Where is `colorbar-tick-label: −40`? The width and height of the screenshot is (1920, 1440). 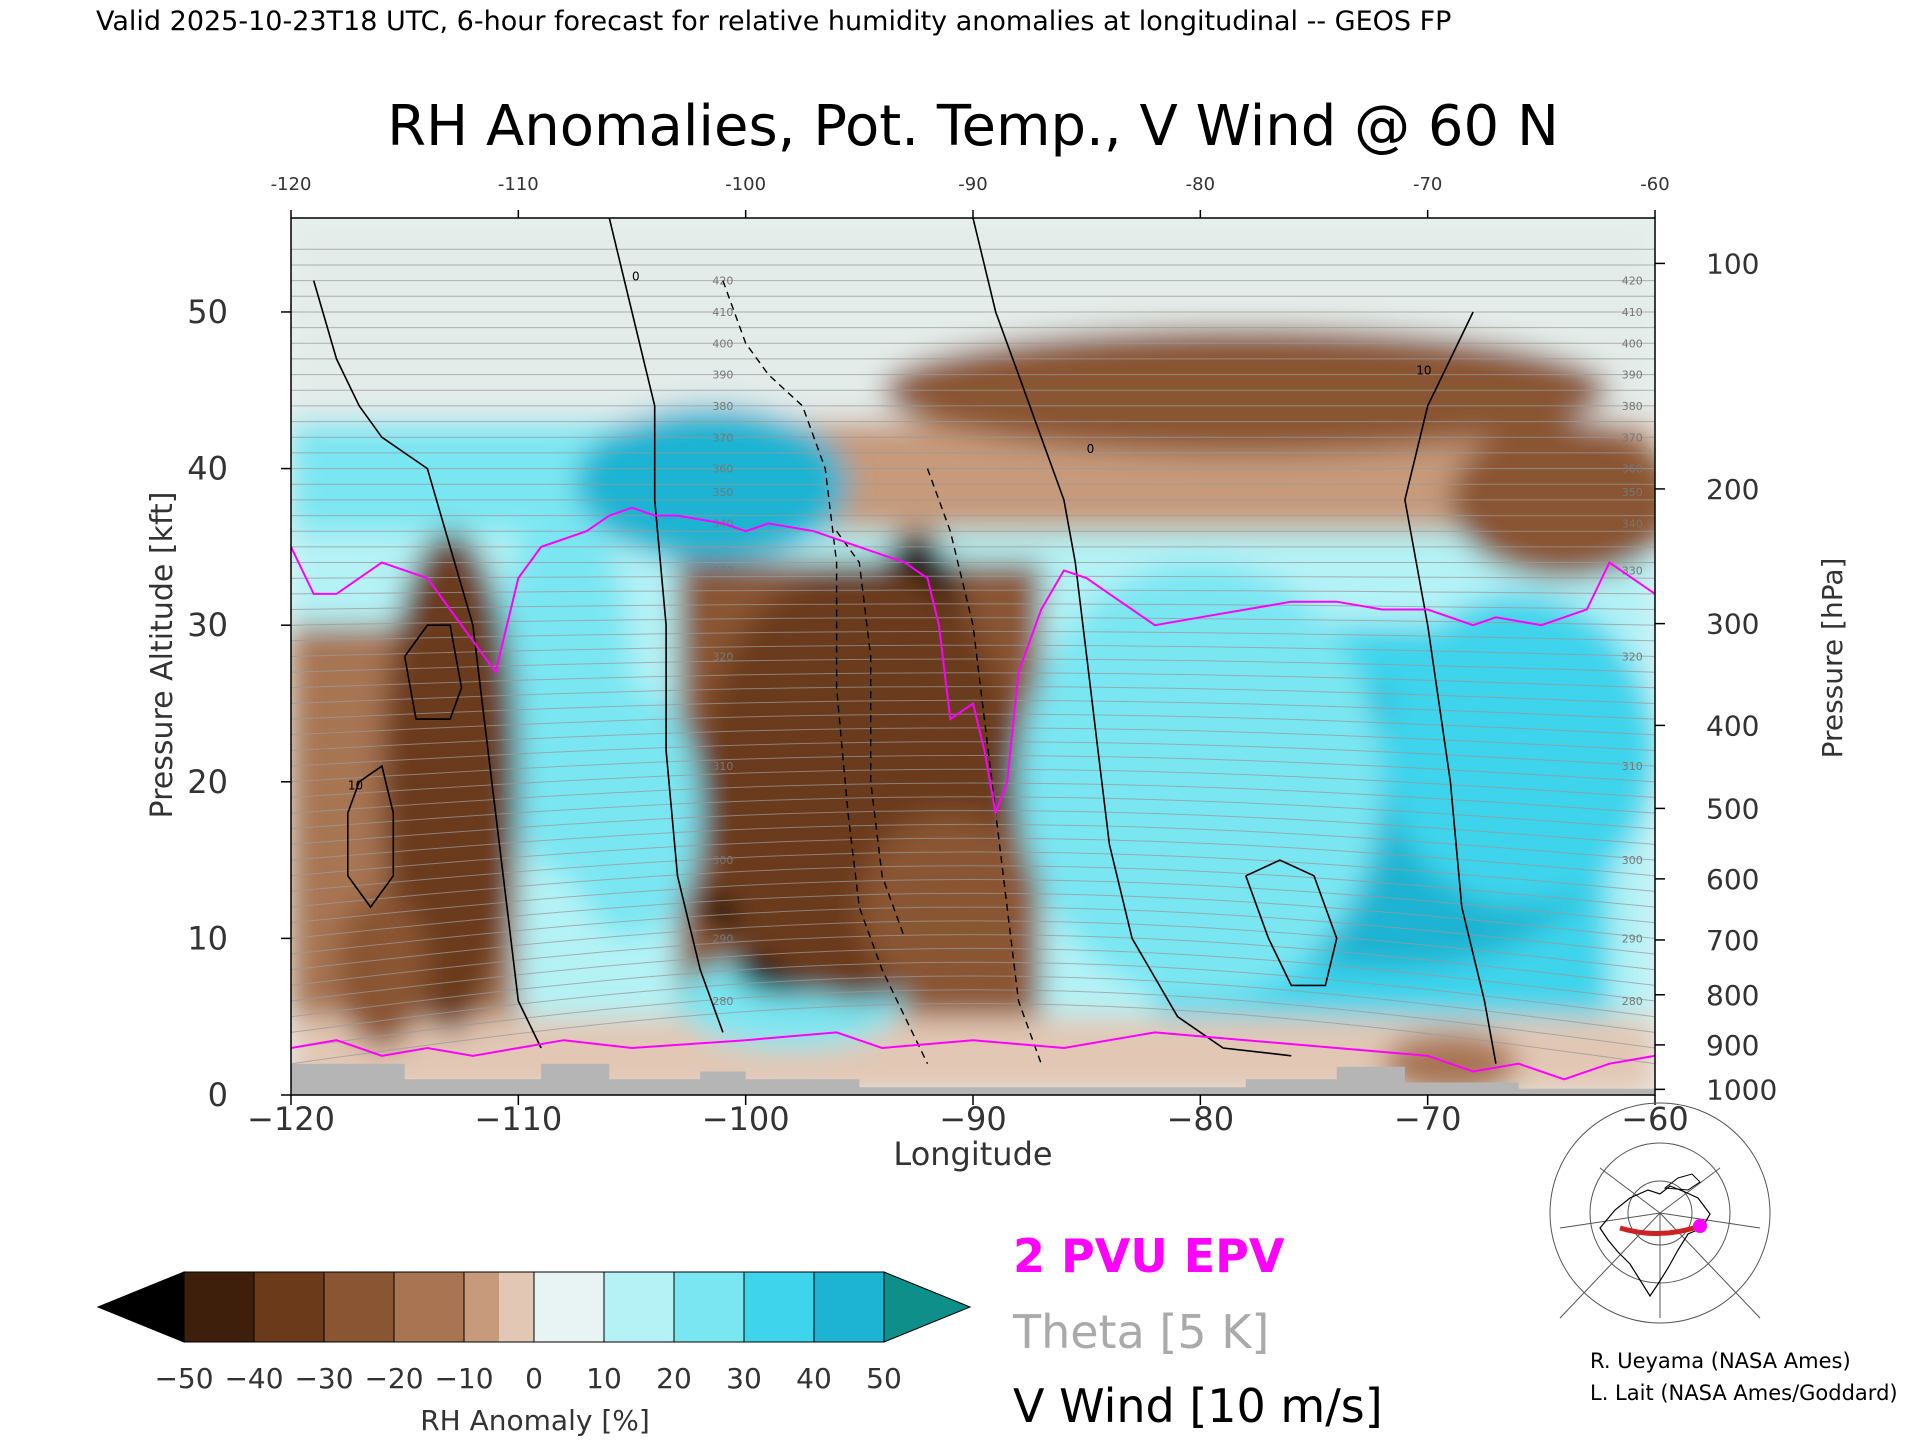 colorbar-tick-label: −40 is located at coordinates (253, 1378).